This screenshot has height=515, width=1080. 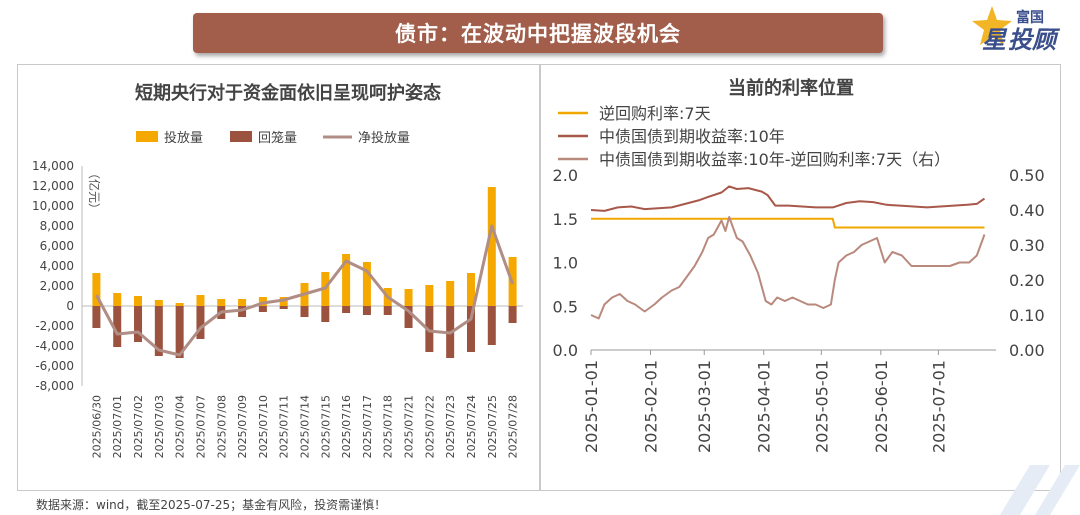 I want to click on reverse-repo-line, so click(x=788, y=223).